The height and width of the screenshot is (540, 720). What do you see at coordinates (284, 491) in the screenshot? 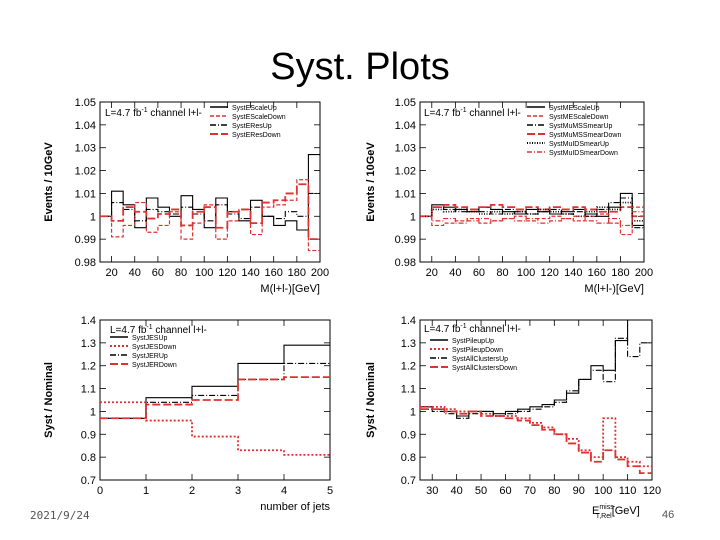
I see `x-tick-label: 4` at bounding box center [284, 491].